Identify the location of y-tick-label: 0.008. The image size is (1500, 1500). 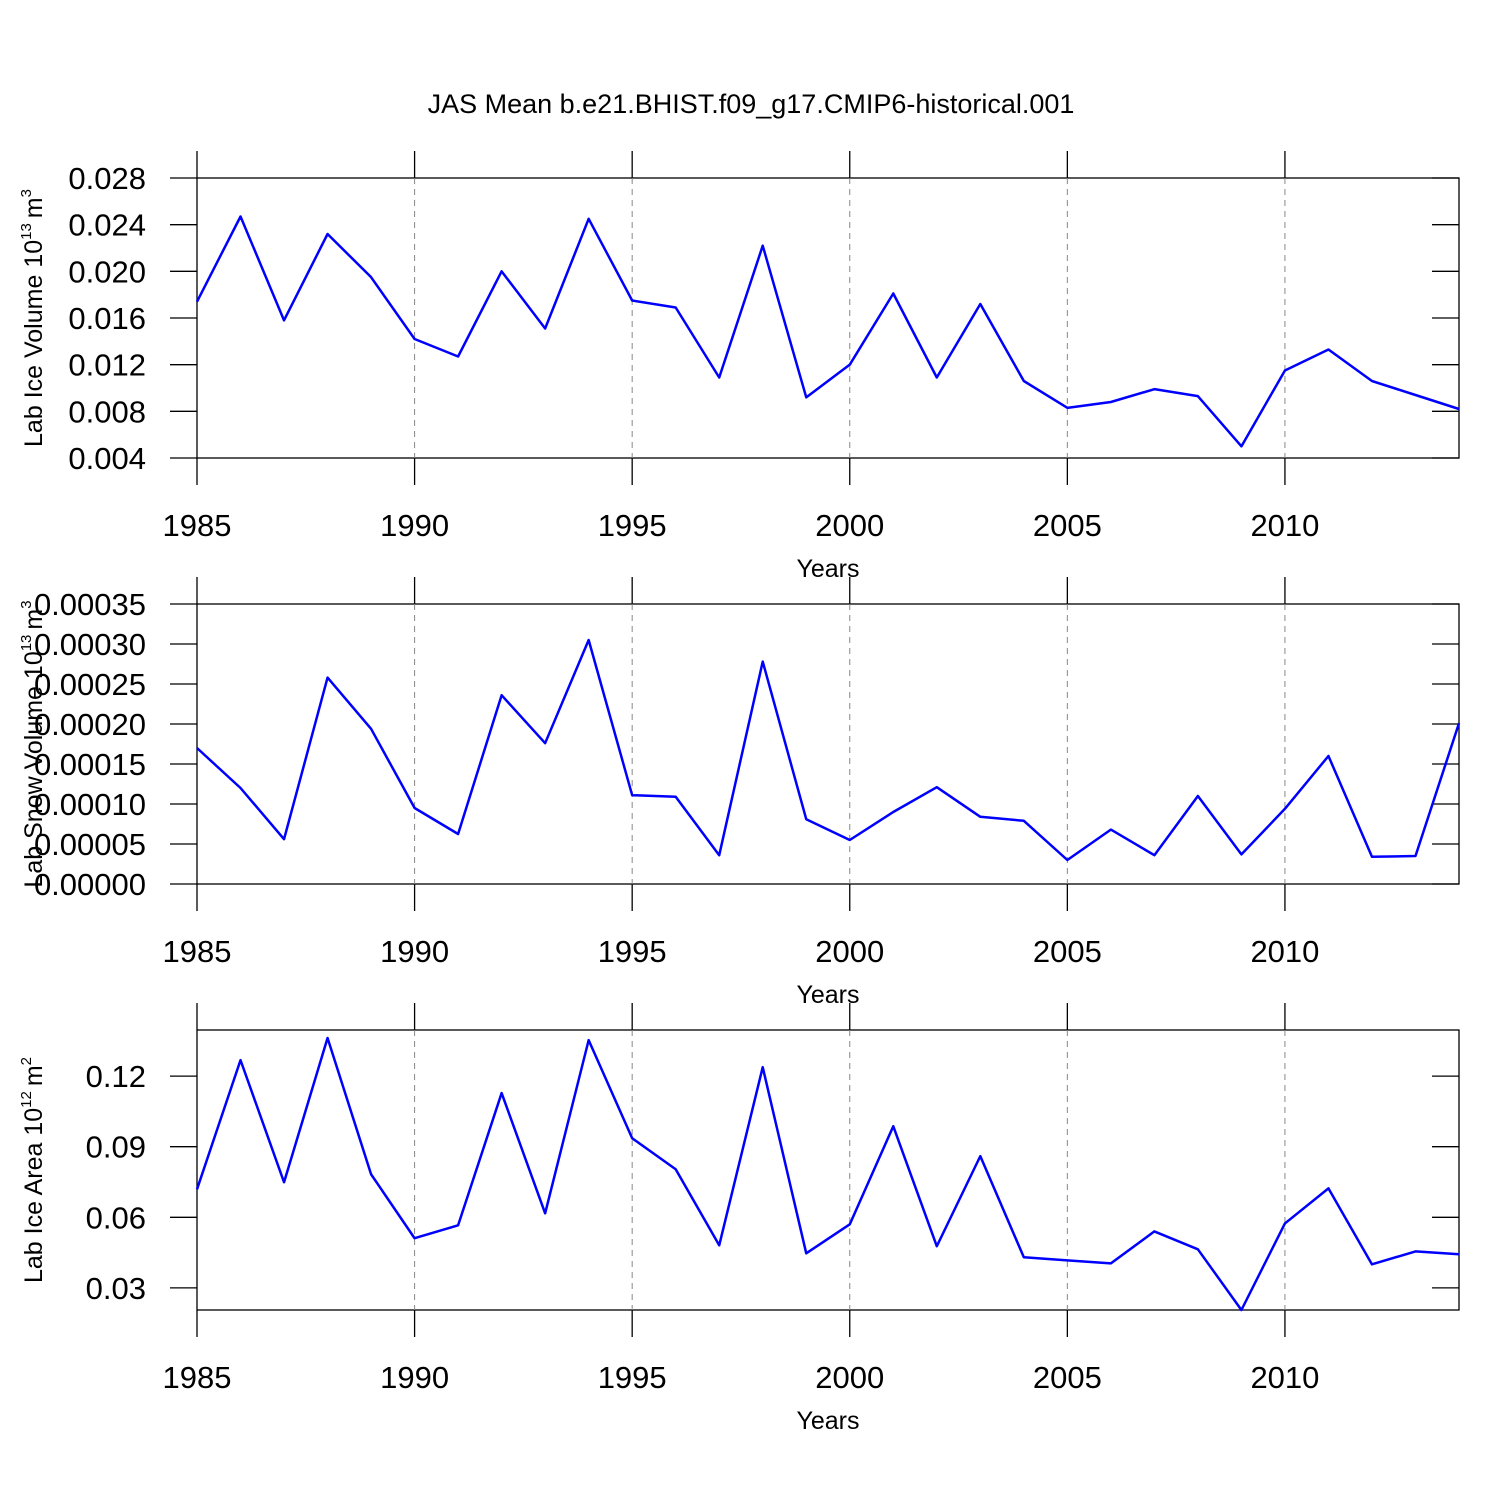
(107, 411).